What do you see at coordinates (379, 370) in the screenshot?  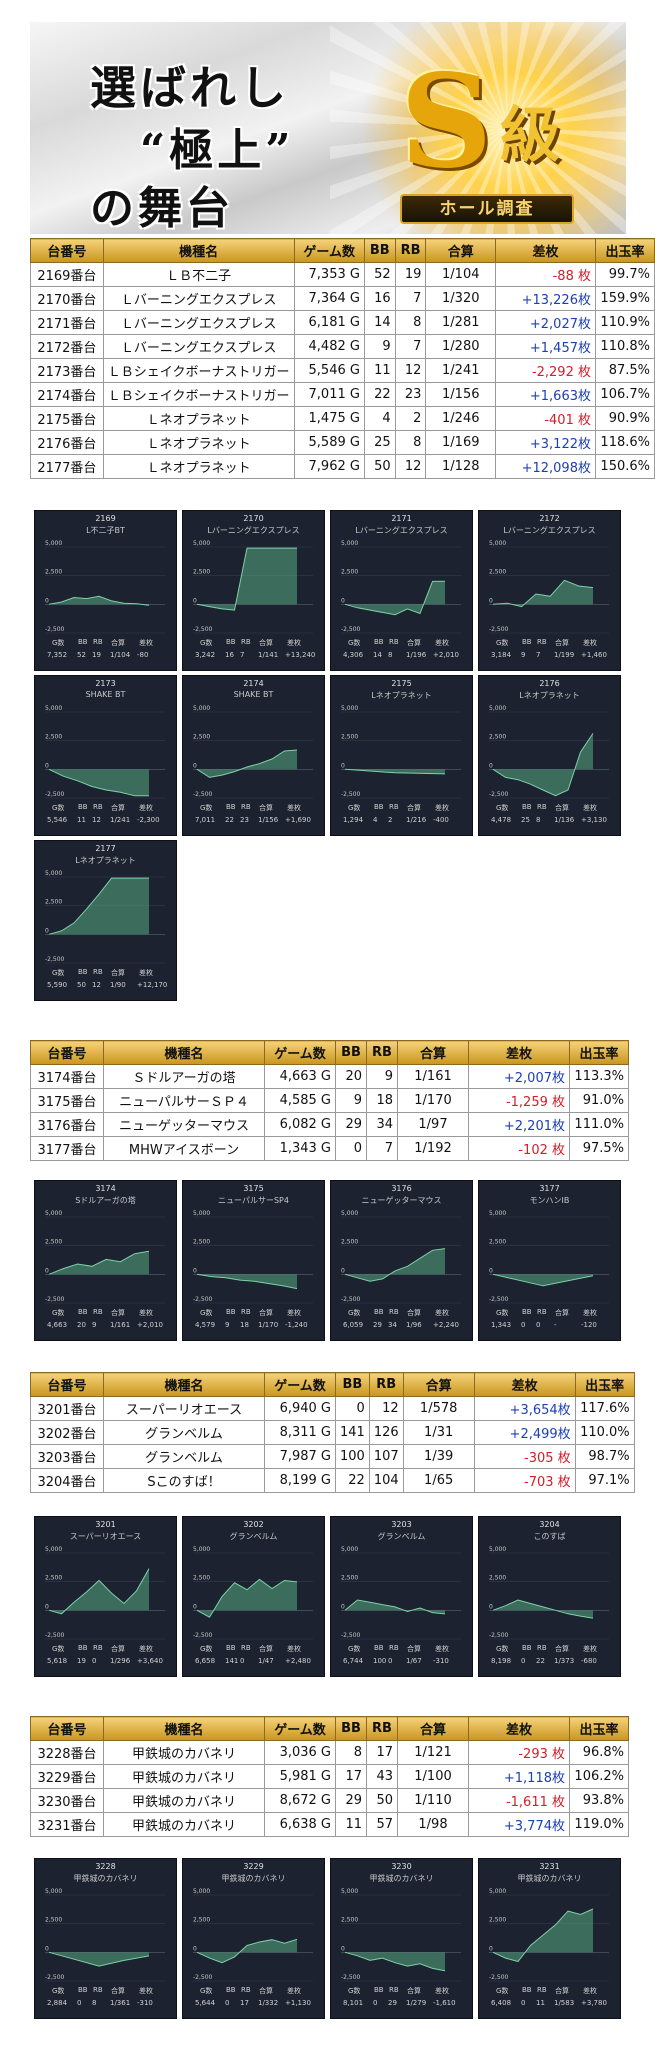 I see `table-cell-bb: 11` at bounding box center [379, 370].